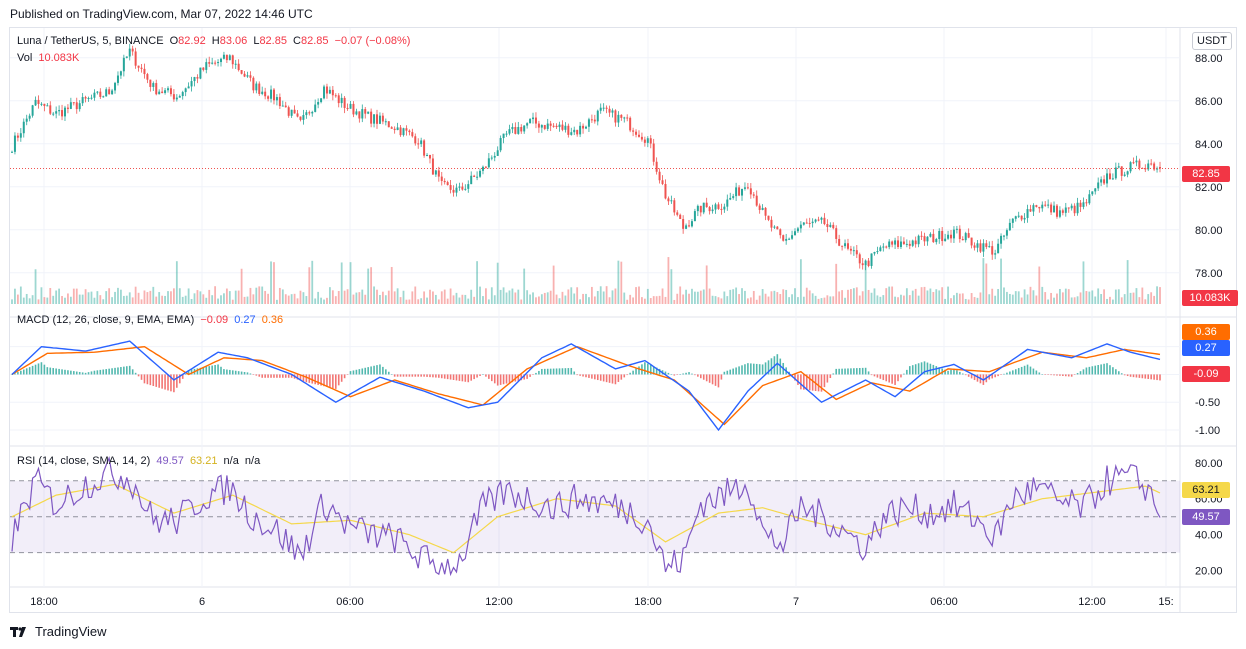 The image size is (1246, 649). I want to click on tradingview-logo-icon, so click(18, 631).